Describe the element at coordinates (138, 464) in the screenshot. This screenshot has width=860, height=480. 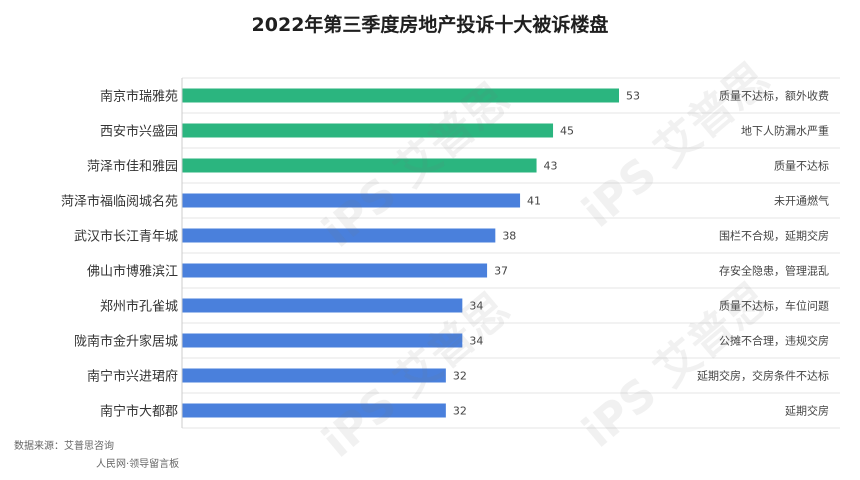
I see `footer-note: 人民网·领导留言板` at that location.